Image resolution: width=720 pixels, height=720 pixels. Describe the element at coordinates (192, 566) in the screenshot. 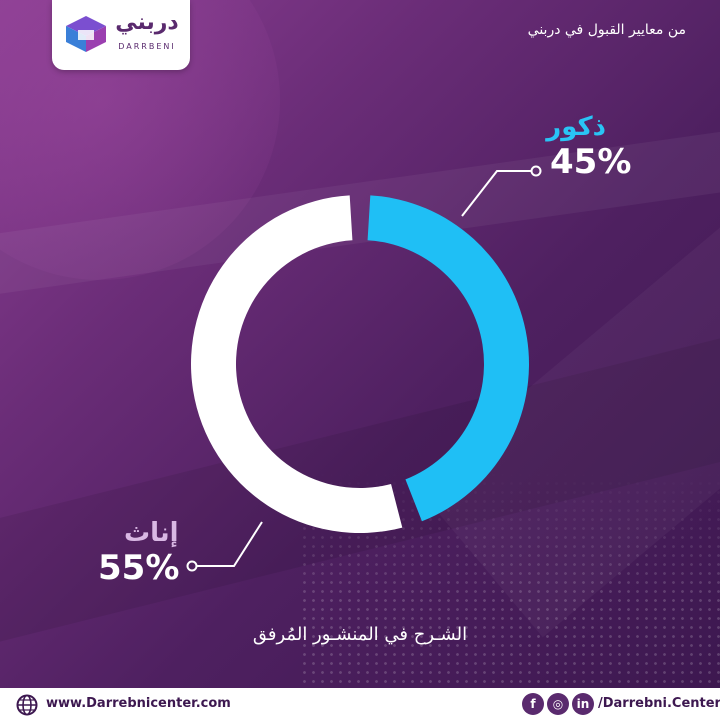

I see `female-leader-line-dot` at that location.